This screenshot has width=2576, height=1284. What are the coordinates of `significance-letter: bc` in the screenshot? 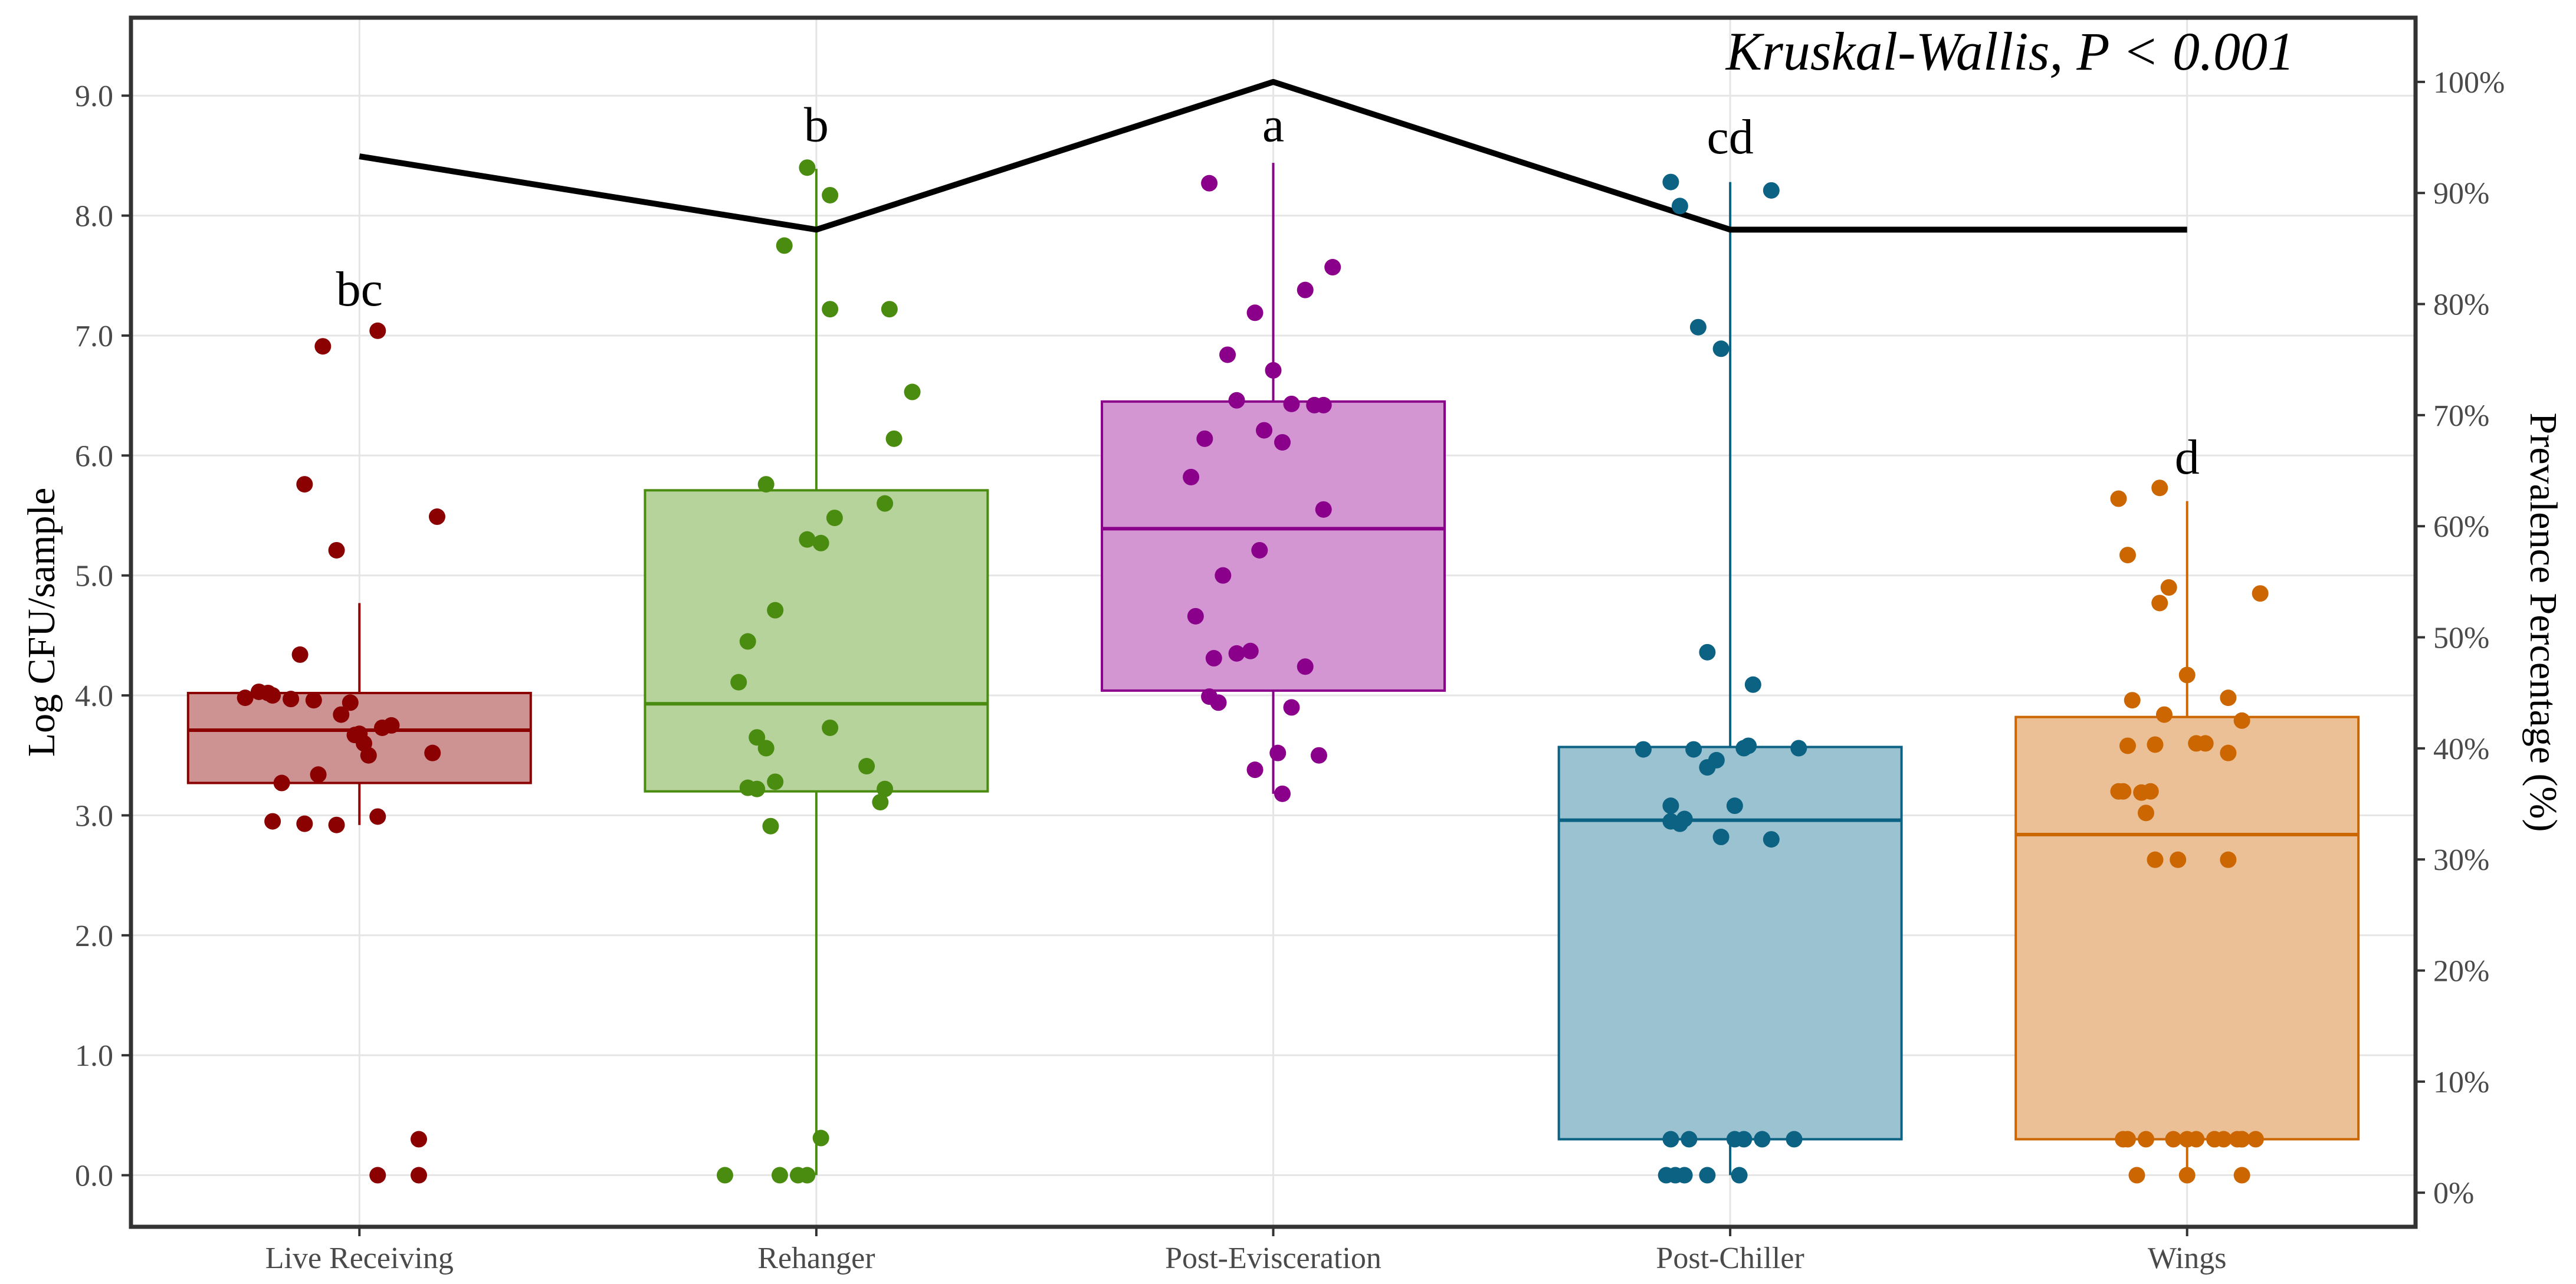 It's located at (359, 289).